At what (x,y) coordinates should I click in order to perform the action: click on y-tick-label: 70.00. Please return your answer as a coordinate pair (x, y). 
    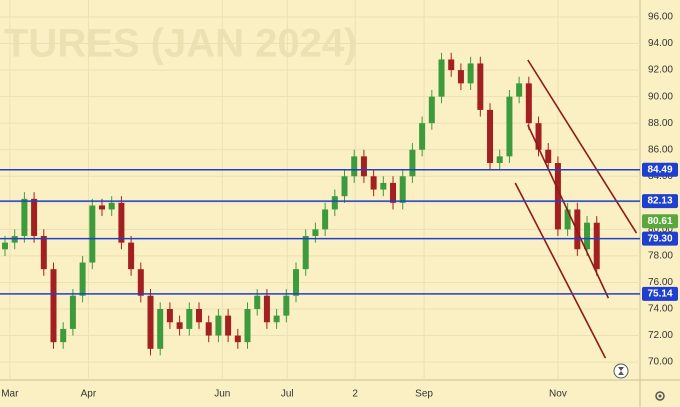
    Looking at the image, I should click on (660, 362).